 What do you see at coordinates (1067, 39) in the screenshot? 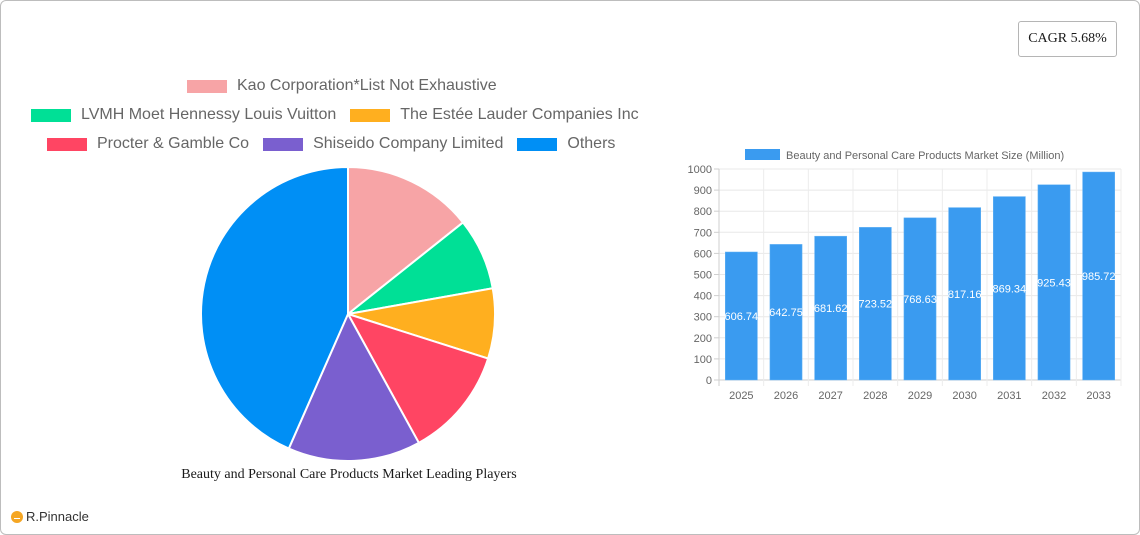
I see `cagr-badge: CAGR 5.68%` at bounding box center [1067, 39].